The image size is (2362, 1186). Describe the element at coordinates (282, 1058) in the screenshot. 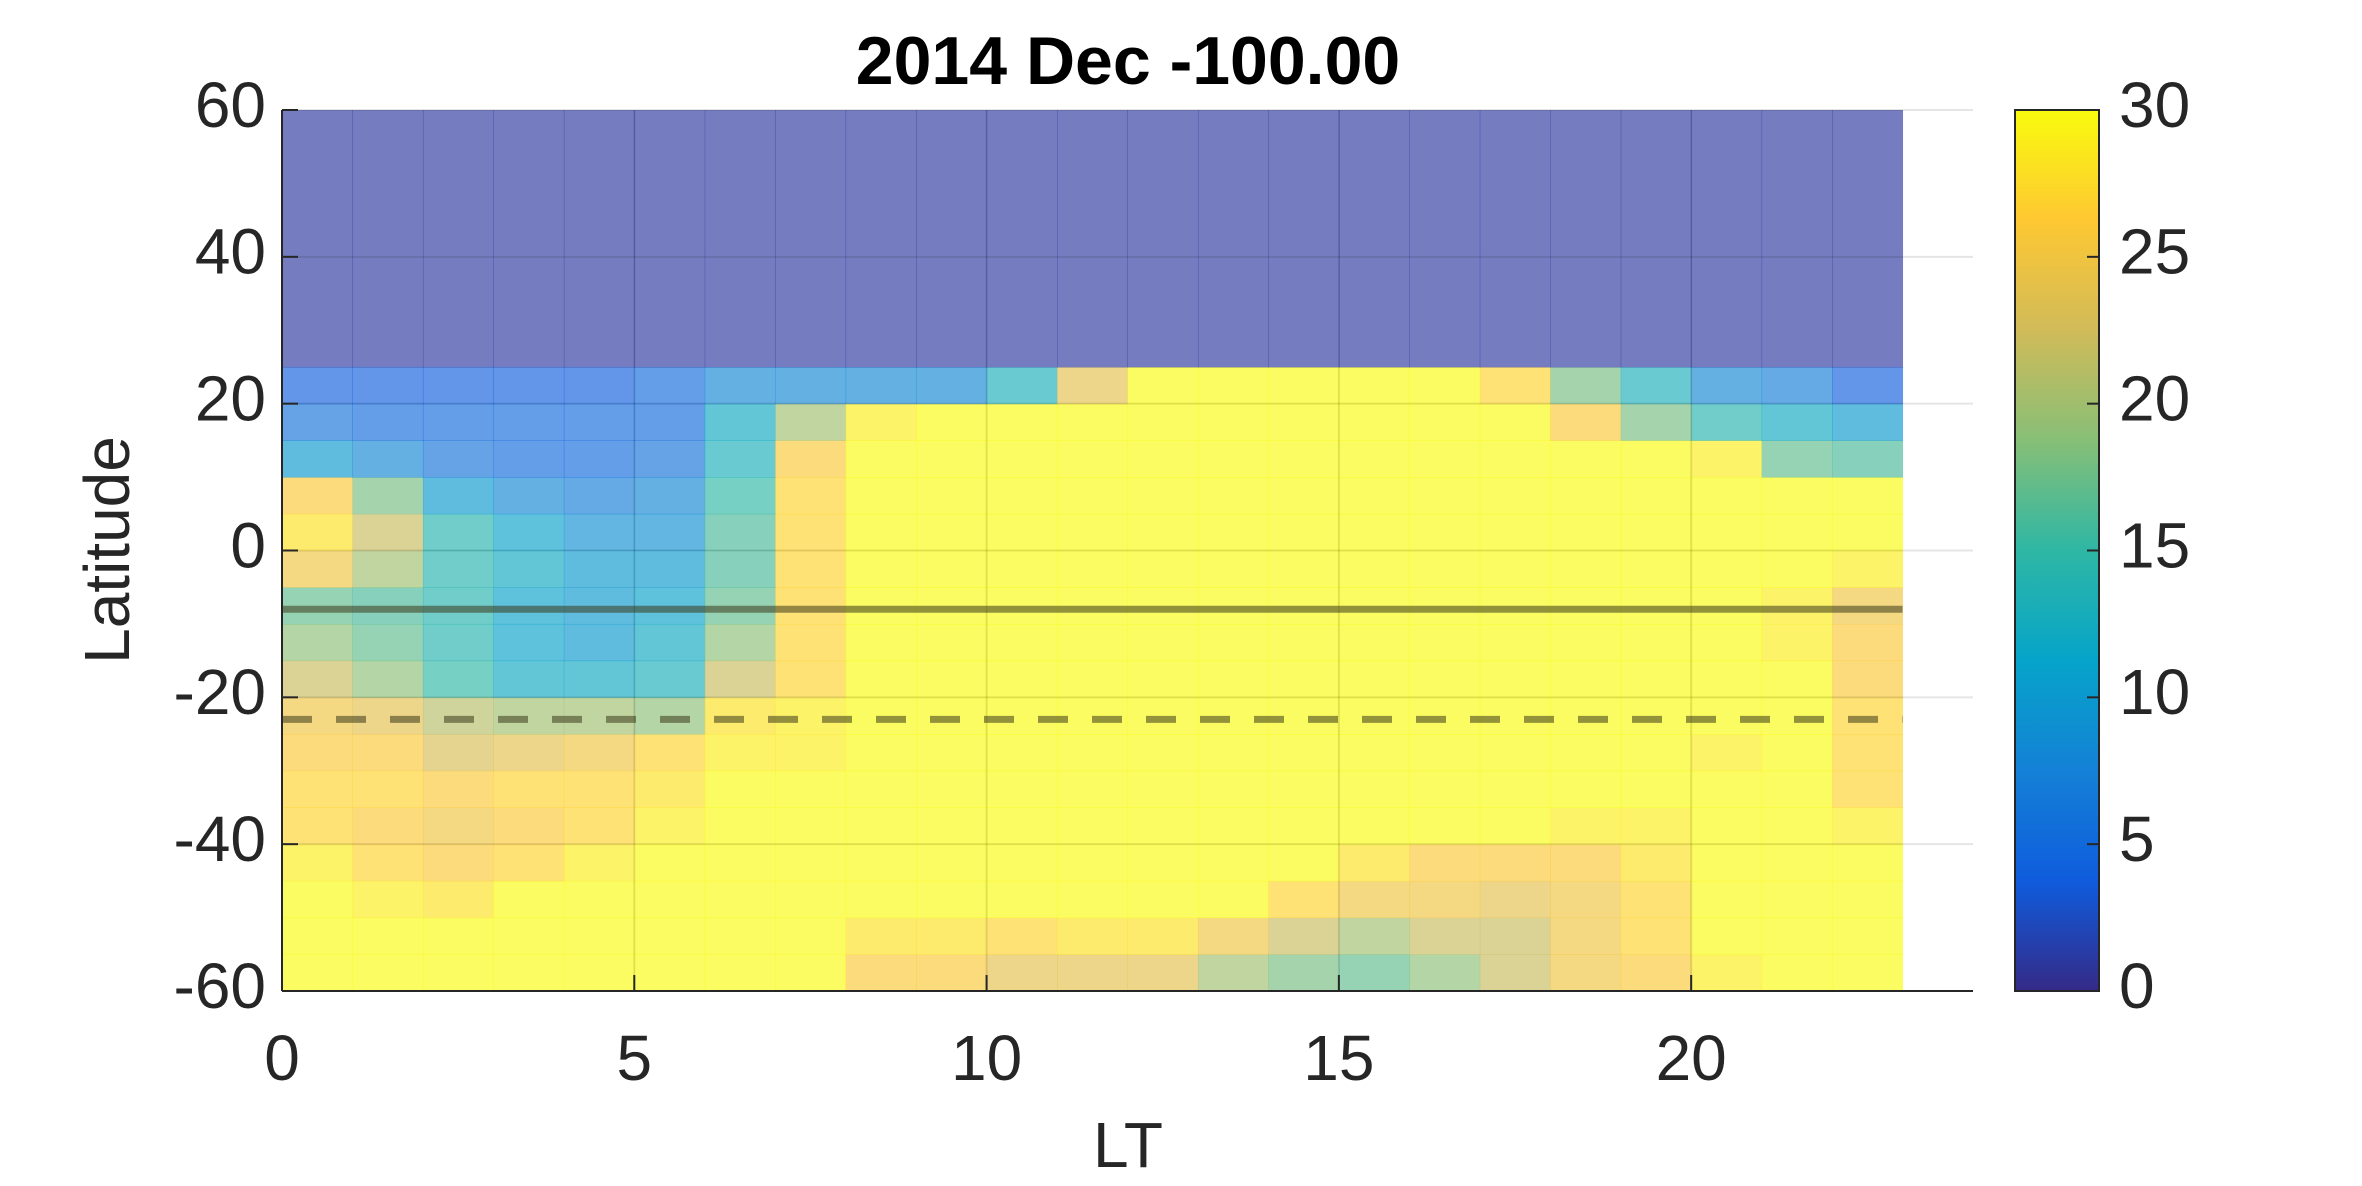

I see `x-tick-label: 0` at that location.